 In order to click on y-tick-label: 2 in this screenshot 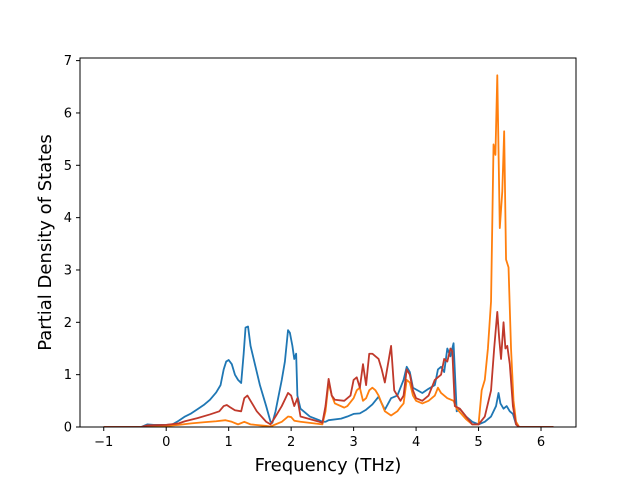, I will do `click(68, 323)`.